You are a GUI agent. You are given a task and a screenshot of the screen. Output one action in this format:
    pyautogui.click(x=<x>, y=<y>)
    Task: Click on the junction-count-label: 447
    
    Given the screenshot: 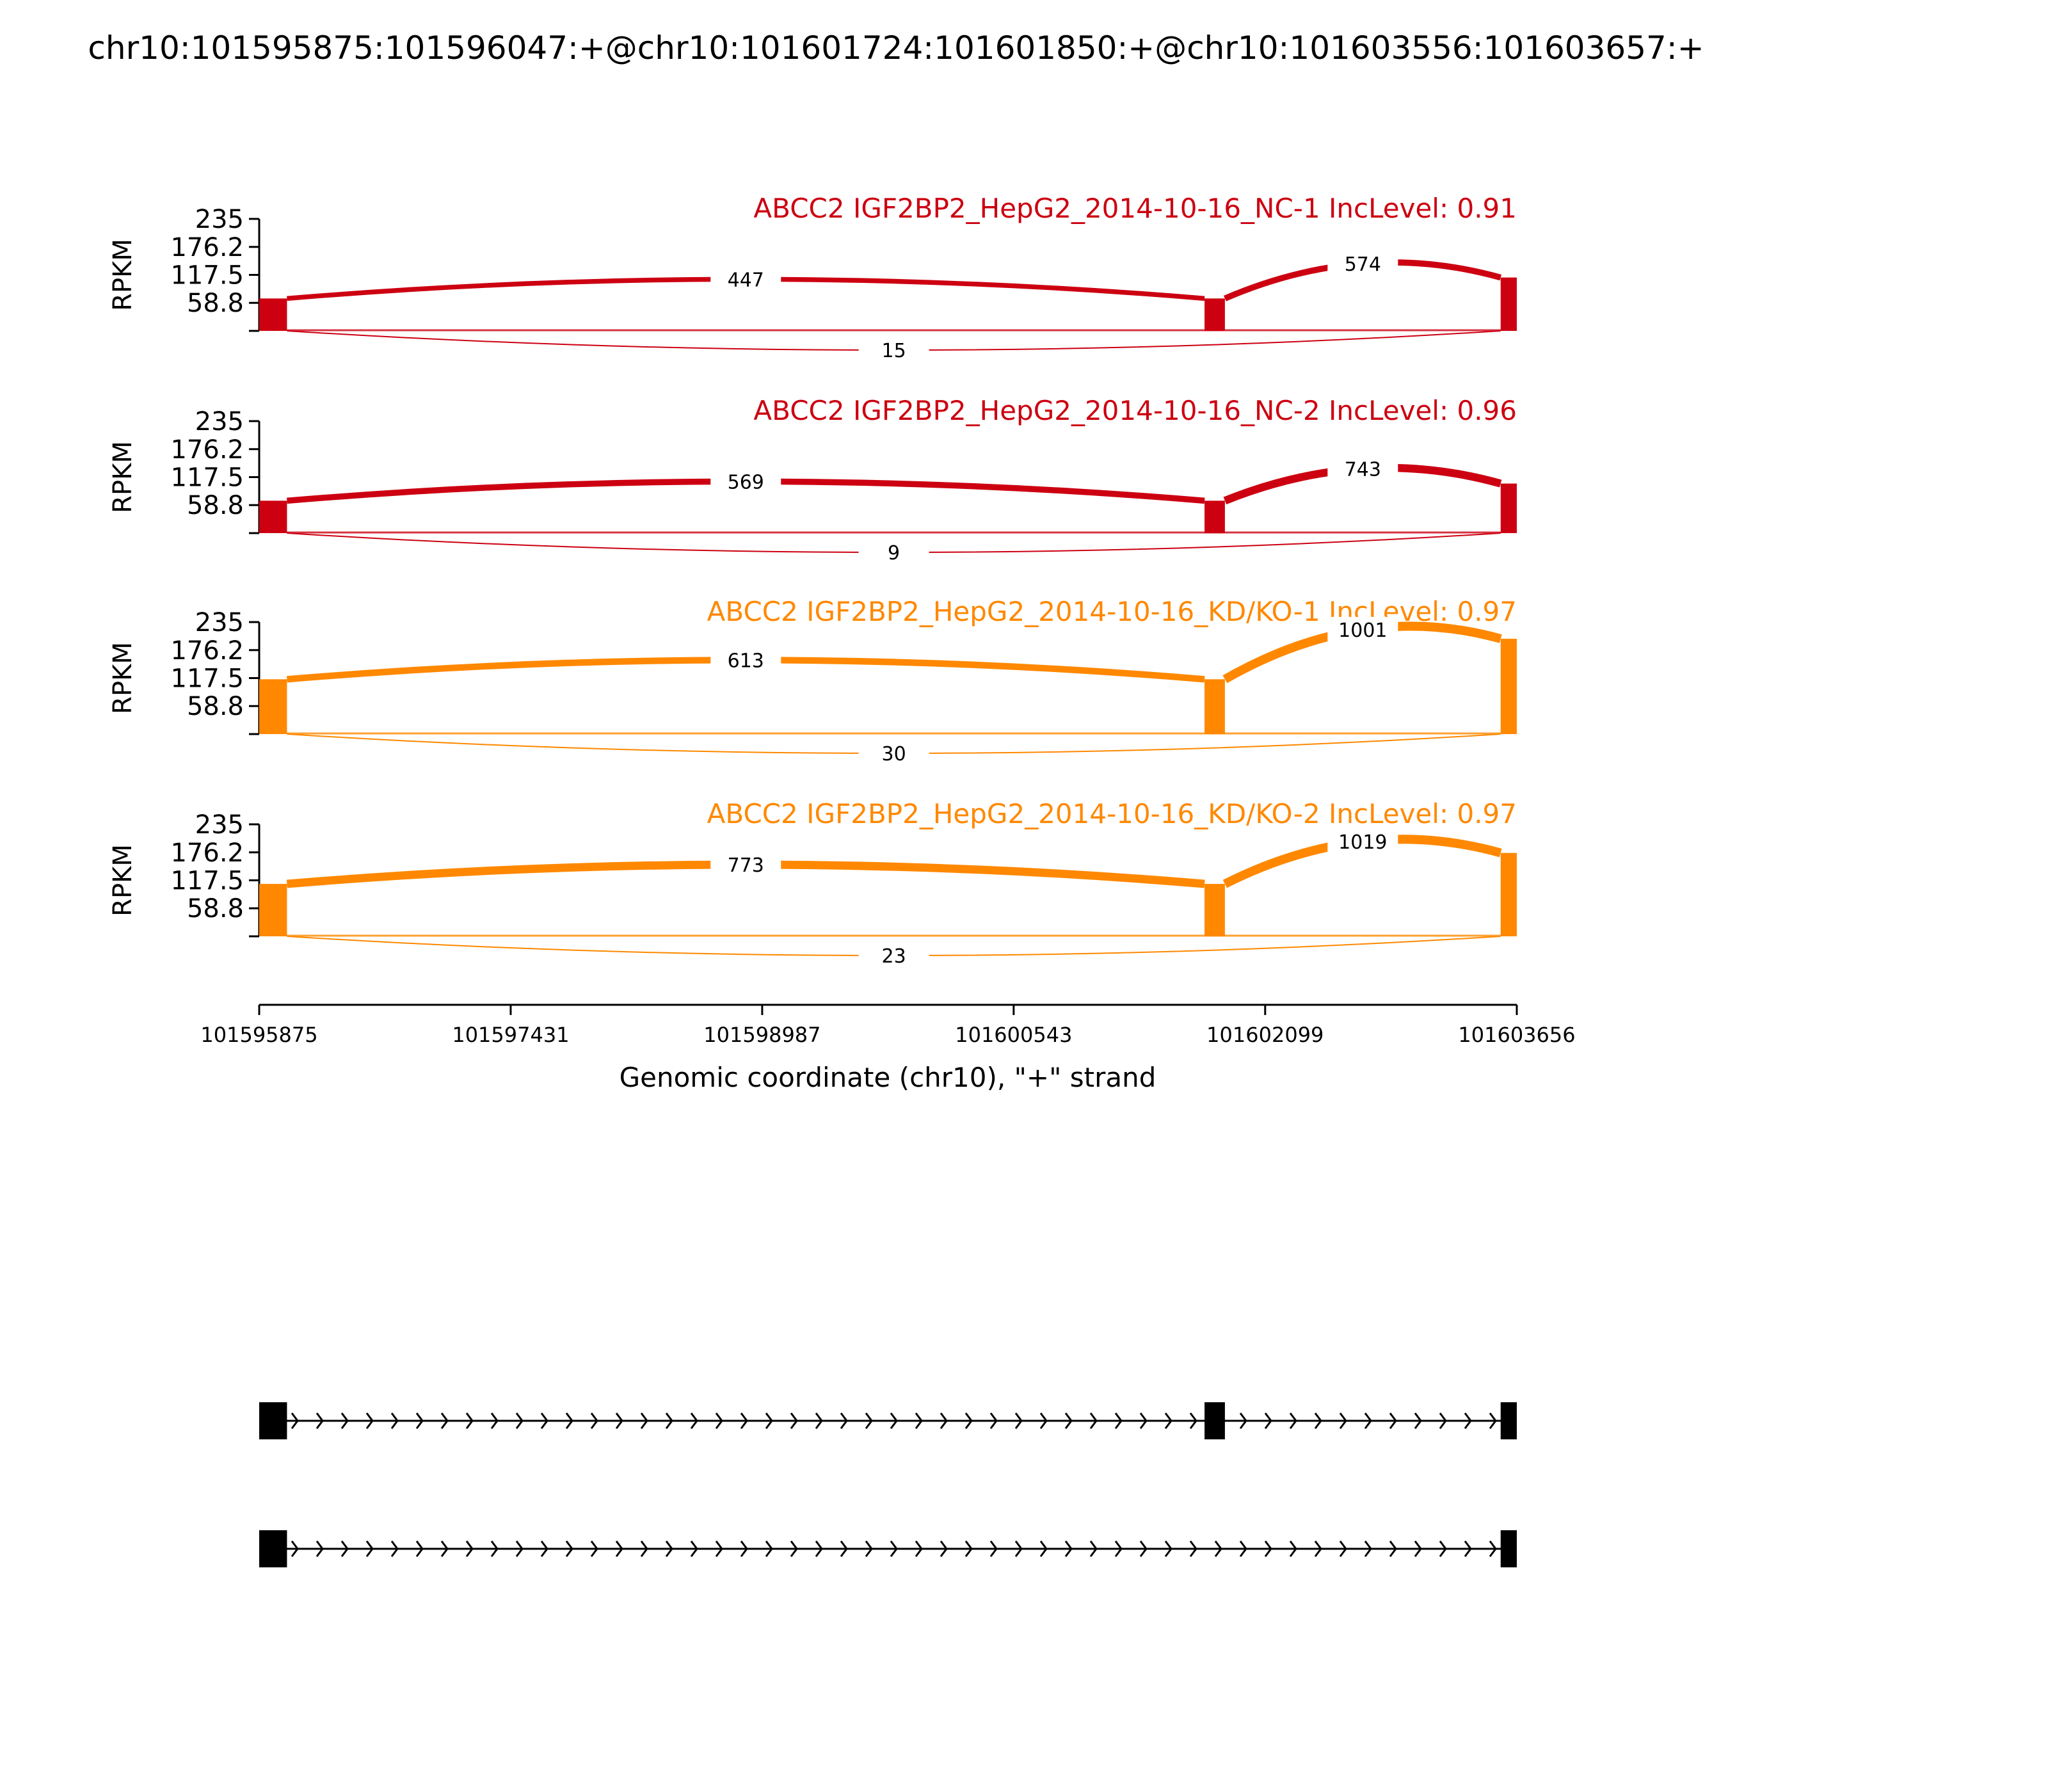 What is the action you would take?
    pyautogui.click(x=746, y=280)
    